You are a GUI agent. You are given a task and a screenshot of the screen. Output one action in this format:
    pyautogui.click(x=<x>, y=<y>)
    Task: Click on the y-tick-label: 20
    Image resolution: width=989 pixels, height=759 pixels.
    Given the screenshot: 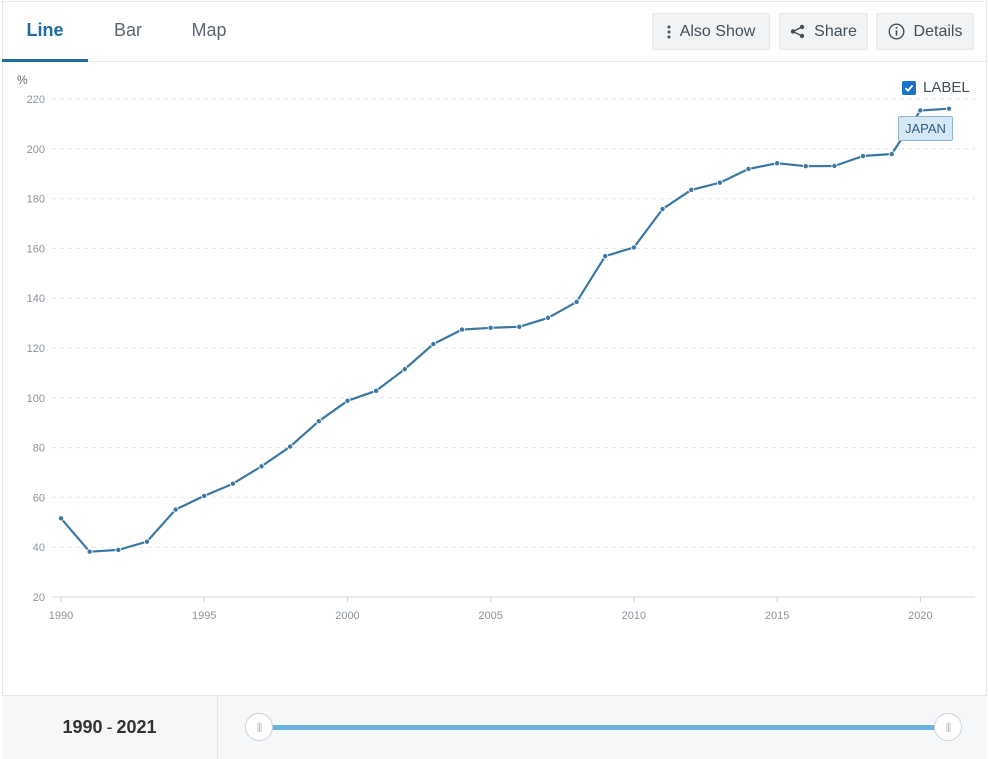 What is the action you would take?
    pyautogui.click(x=39, y=598)
    